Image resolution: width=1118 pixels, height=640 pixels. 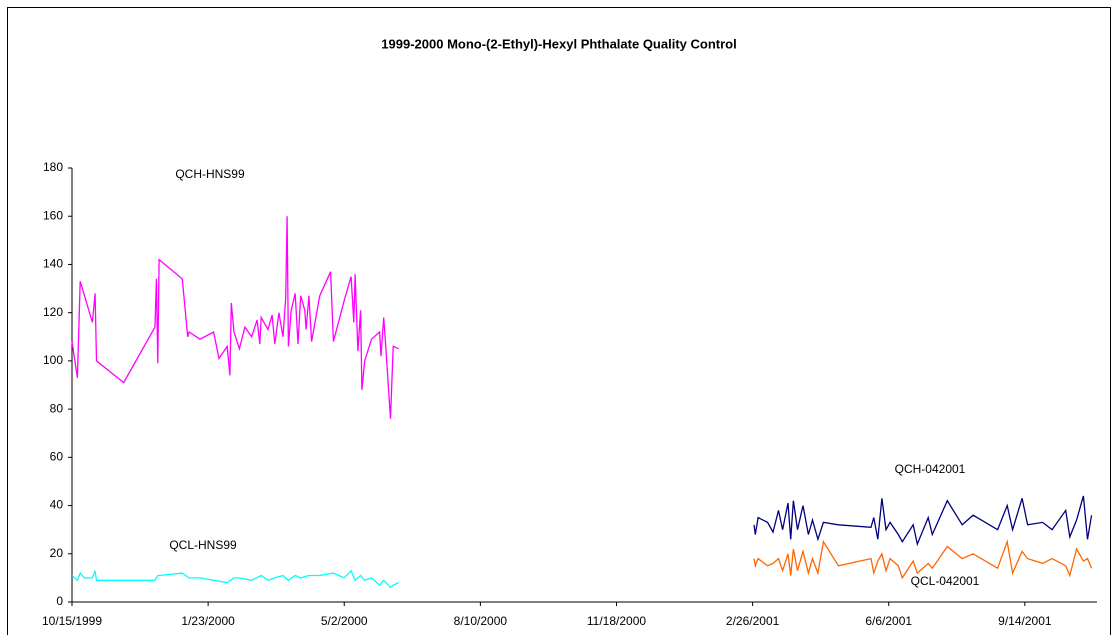 What do you see at coordinates (53, 215) in the screenshot?
I see `y-tick-label: 160` at bounding box center [53, 215].